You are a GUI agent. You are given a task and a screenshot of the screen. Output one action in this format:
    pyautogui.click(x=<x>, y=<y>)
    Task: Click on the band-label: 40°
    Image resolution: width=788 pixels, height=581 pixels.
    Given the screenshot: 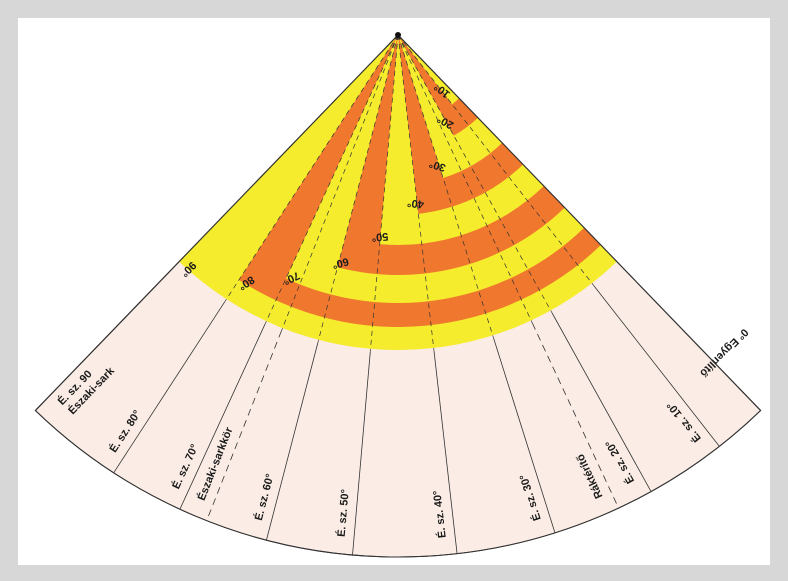 What is the action you would take?
    pyautogui.click(x=416, y=203)
    